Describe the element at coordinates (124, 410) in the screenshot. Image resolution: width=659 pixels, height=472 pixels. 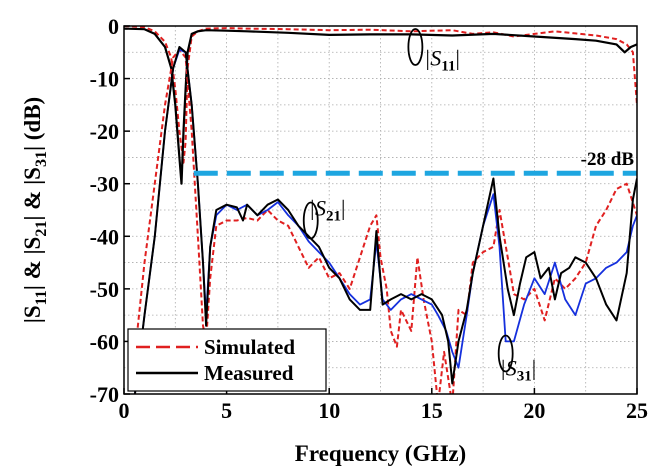
I see `x-tick-label-0: 0` at that location.